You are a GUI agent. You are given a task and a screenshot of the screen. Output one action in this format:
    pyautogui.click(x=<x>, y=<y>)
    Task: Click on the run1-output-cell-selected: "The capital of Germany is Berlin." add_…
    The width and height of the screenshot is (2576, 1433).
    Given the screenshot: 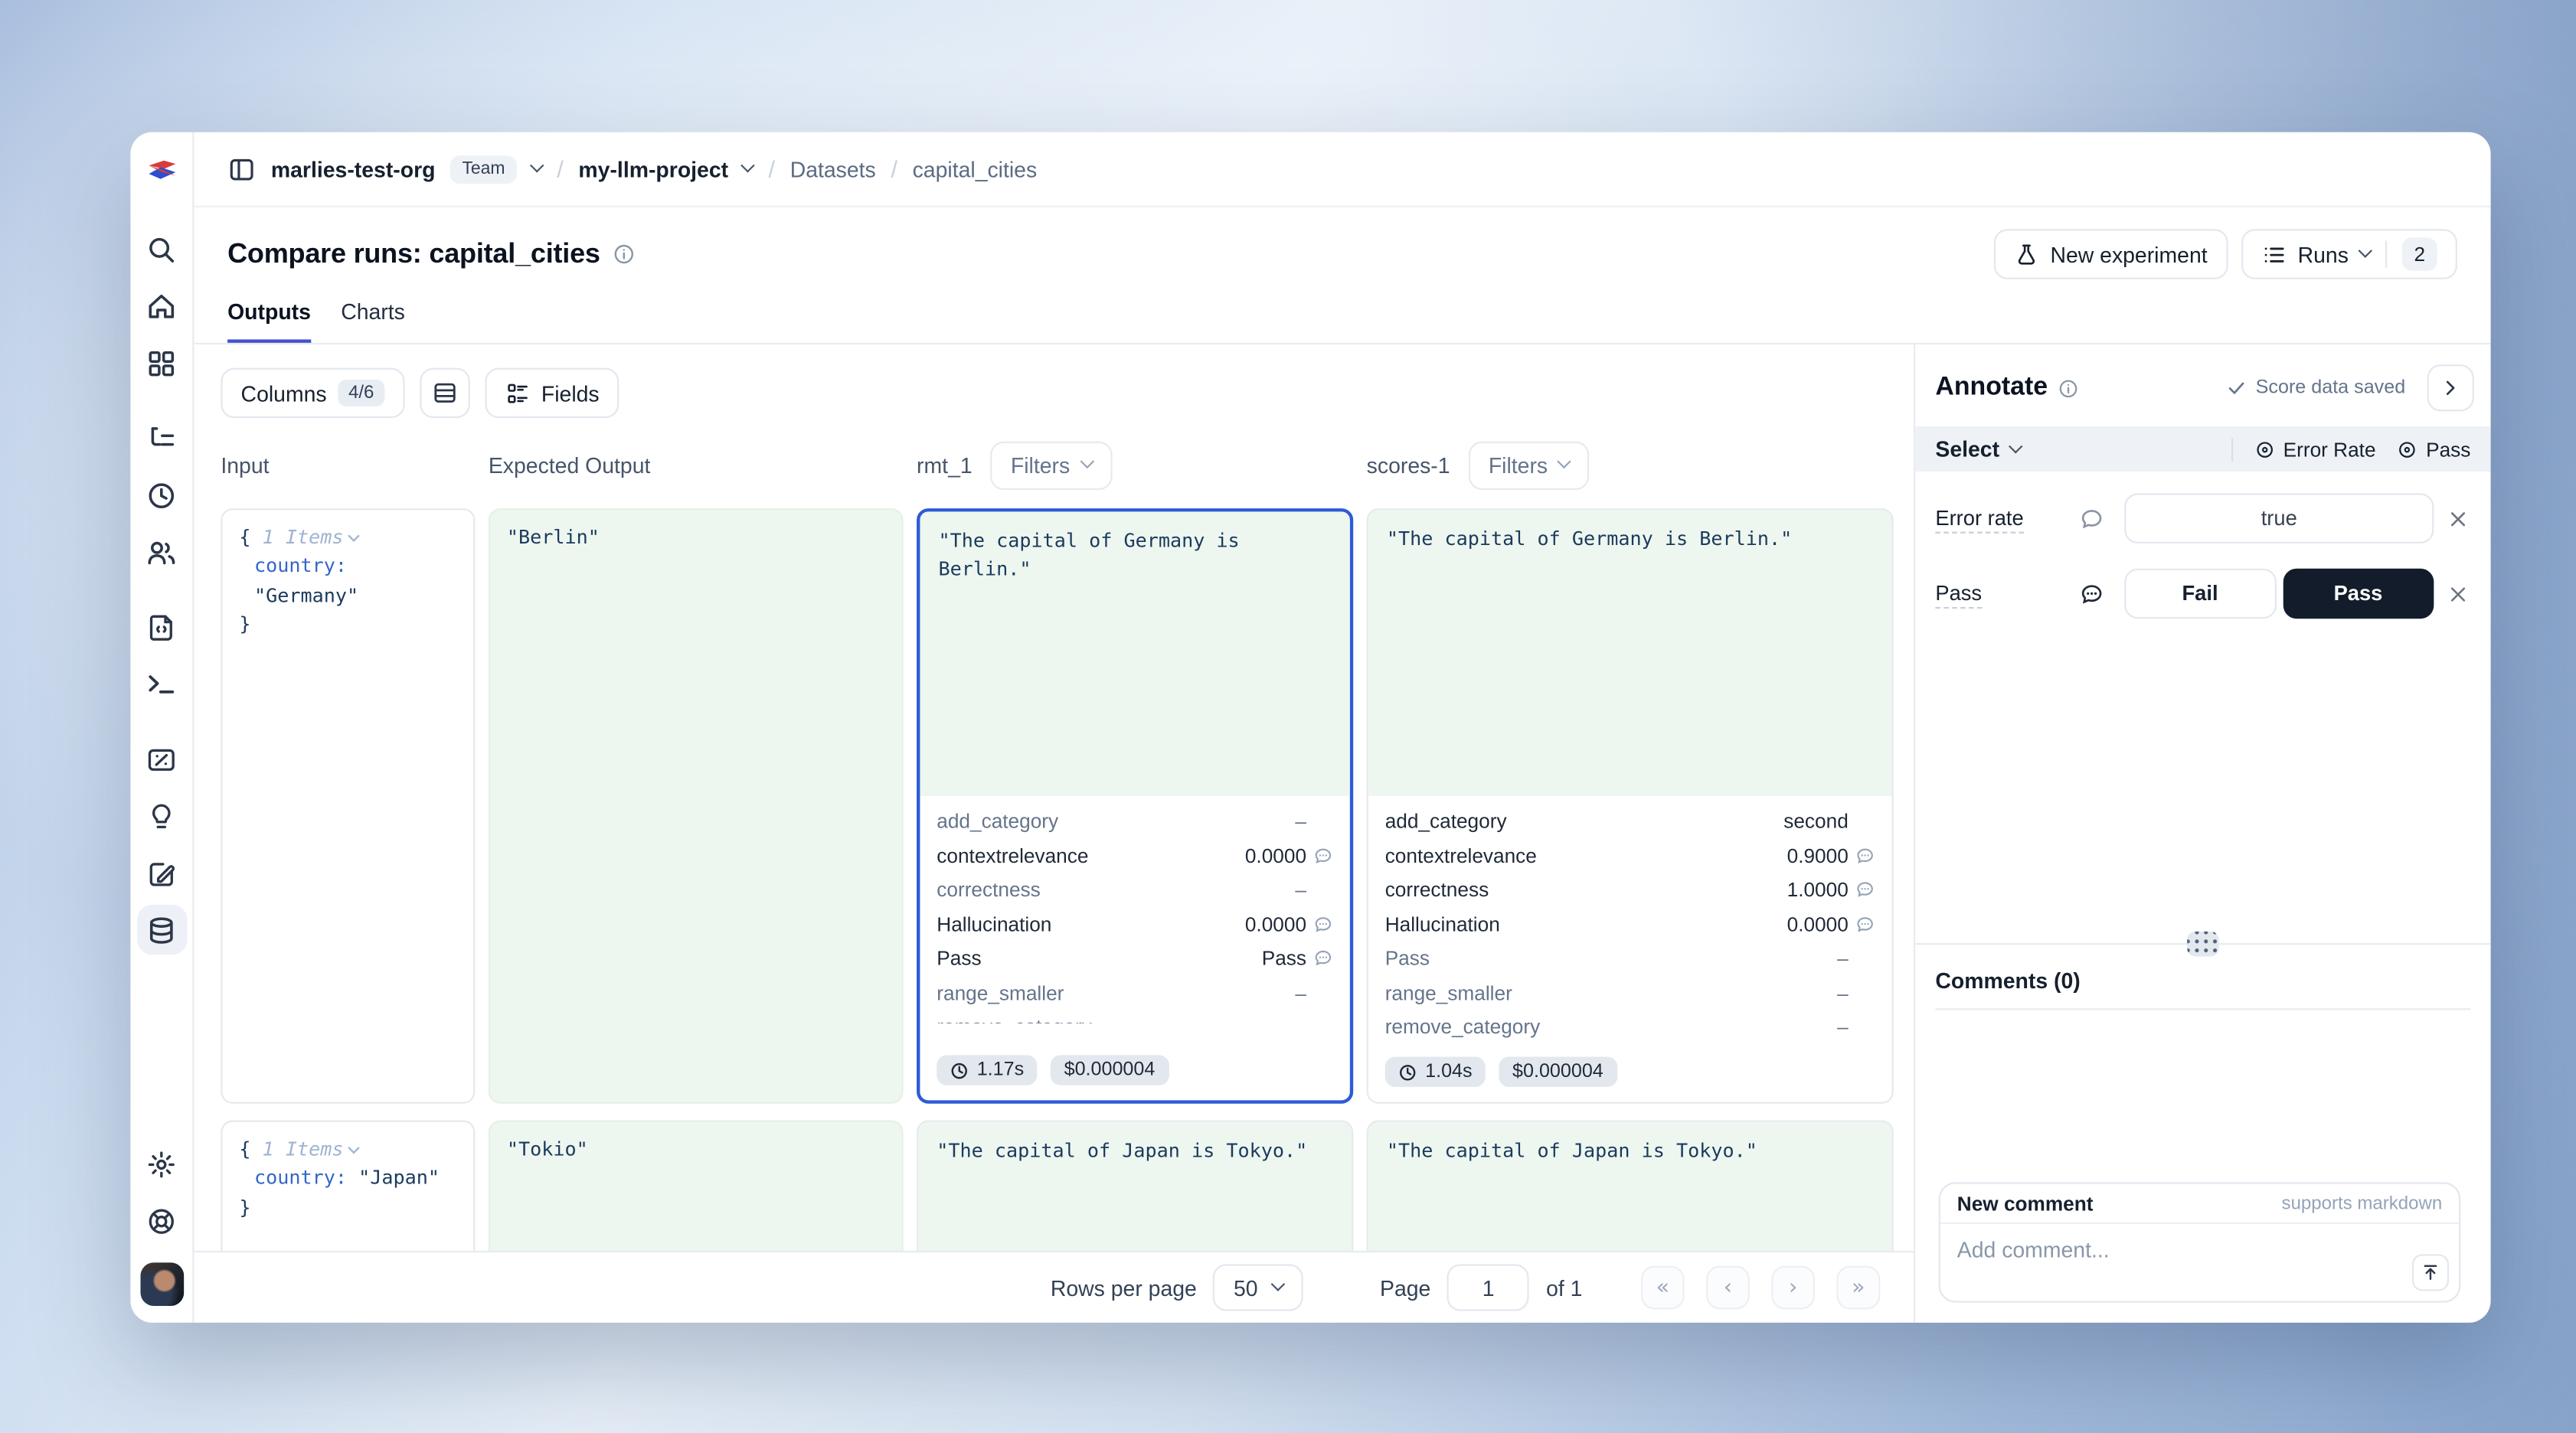 What is the action you would take?
    pyautogui.click(x=1135, y=806)
    